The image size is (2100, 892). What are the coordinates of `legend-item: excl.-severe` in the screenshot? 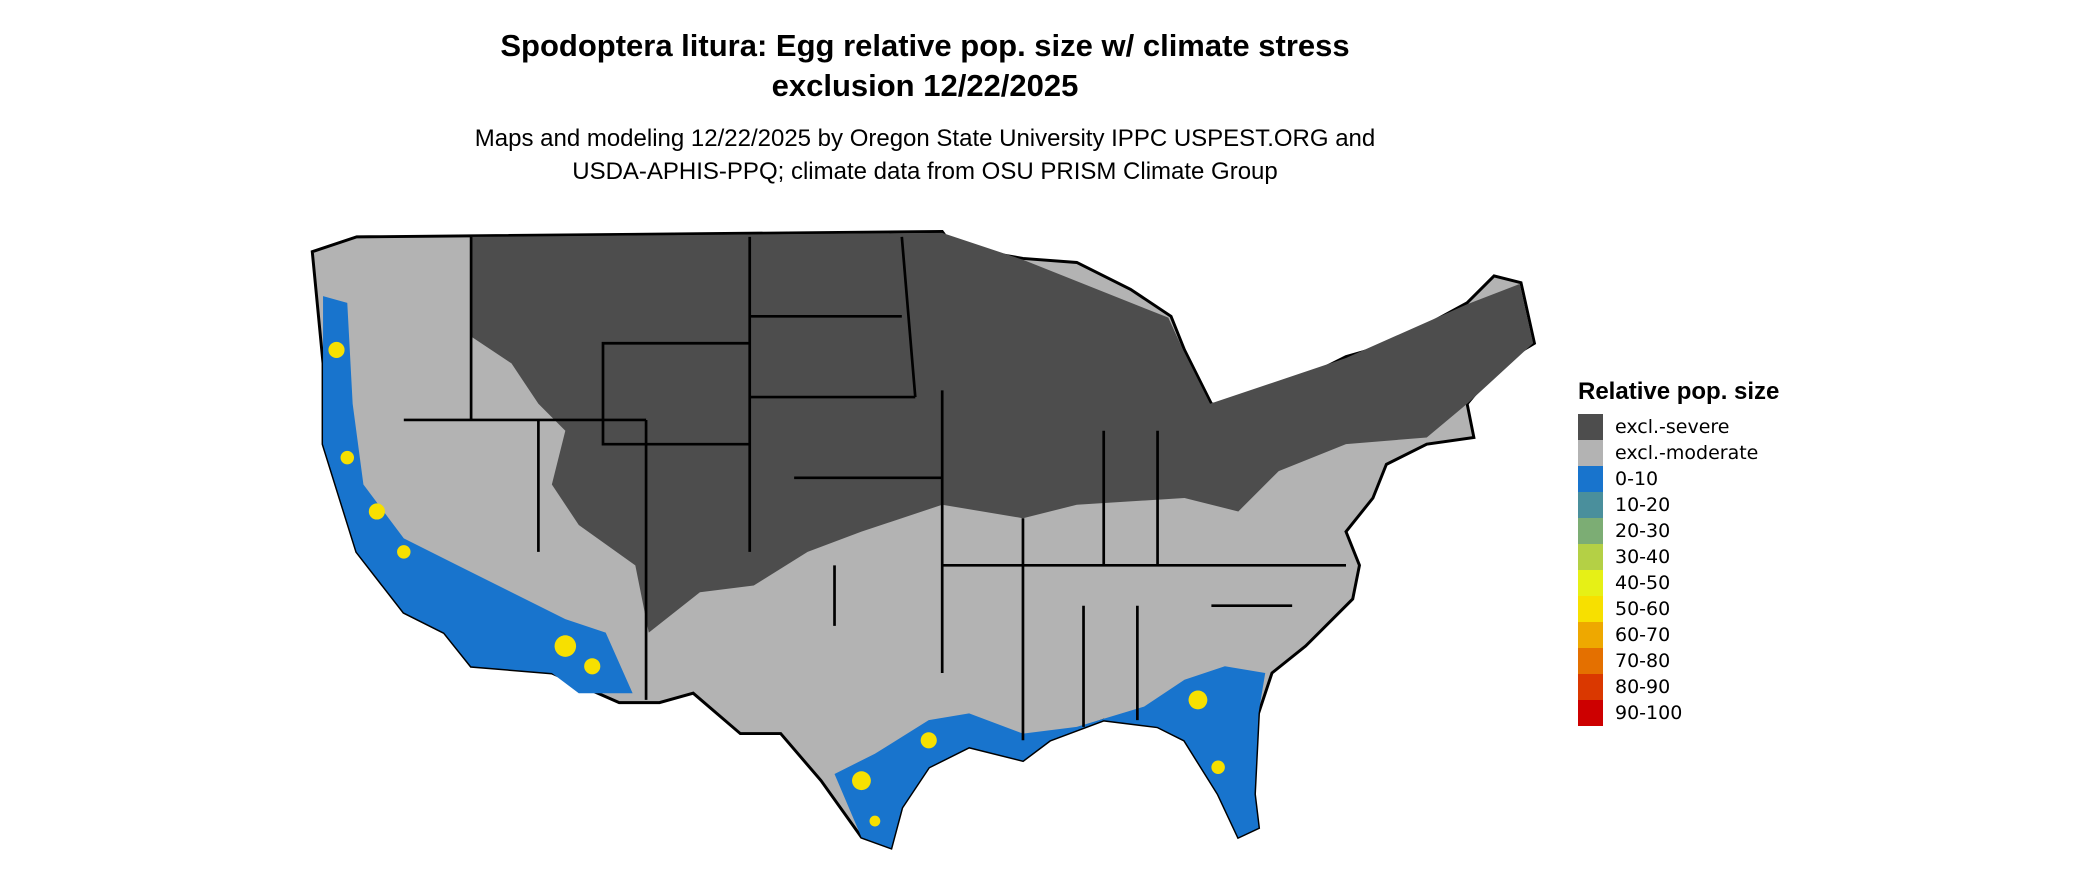 It's located at (1678, 427).